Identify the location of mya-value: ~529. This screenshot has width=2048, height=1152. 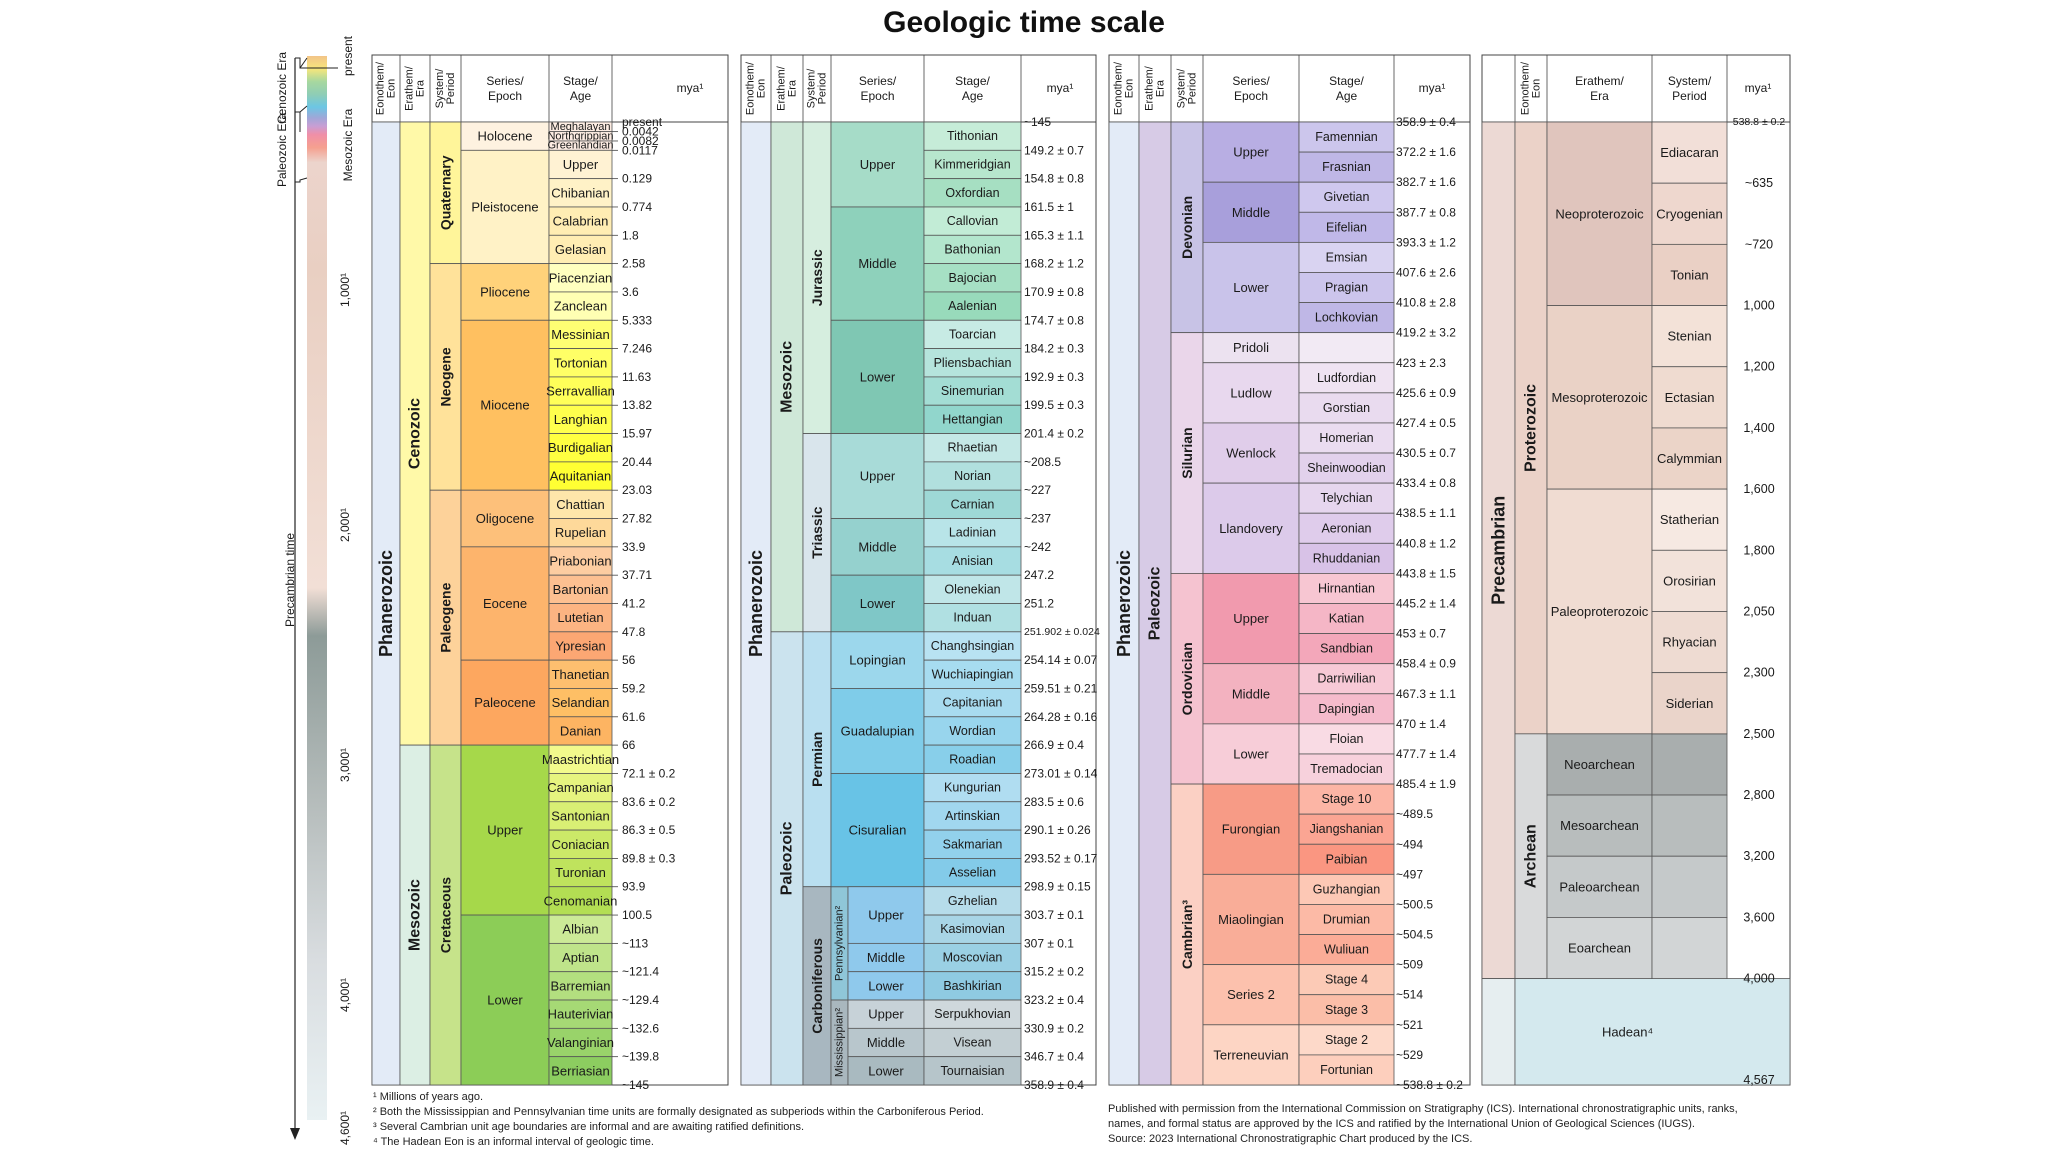
(1409, 1055).